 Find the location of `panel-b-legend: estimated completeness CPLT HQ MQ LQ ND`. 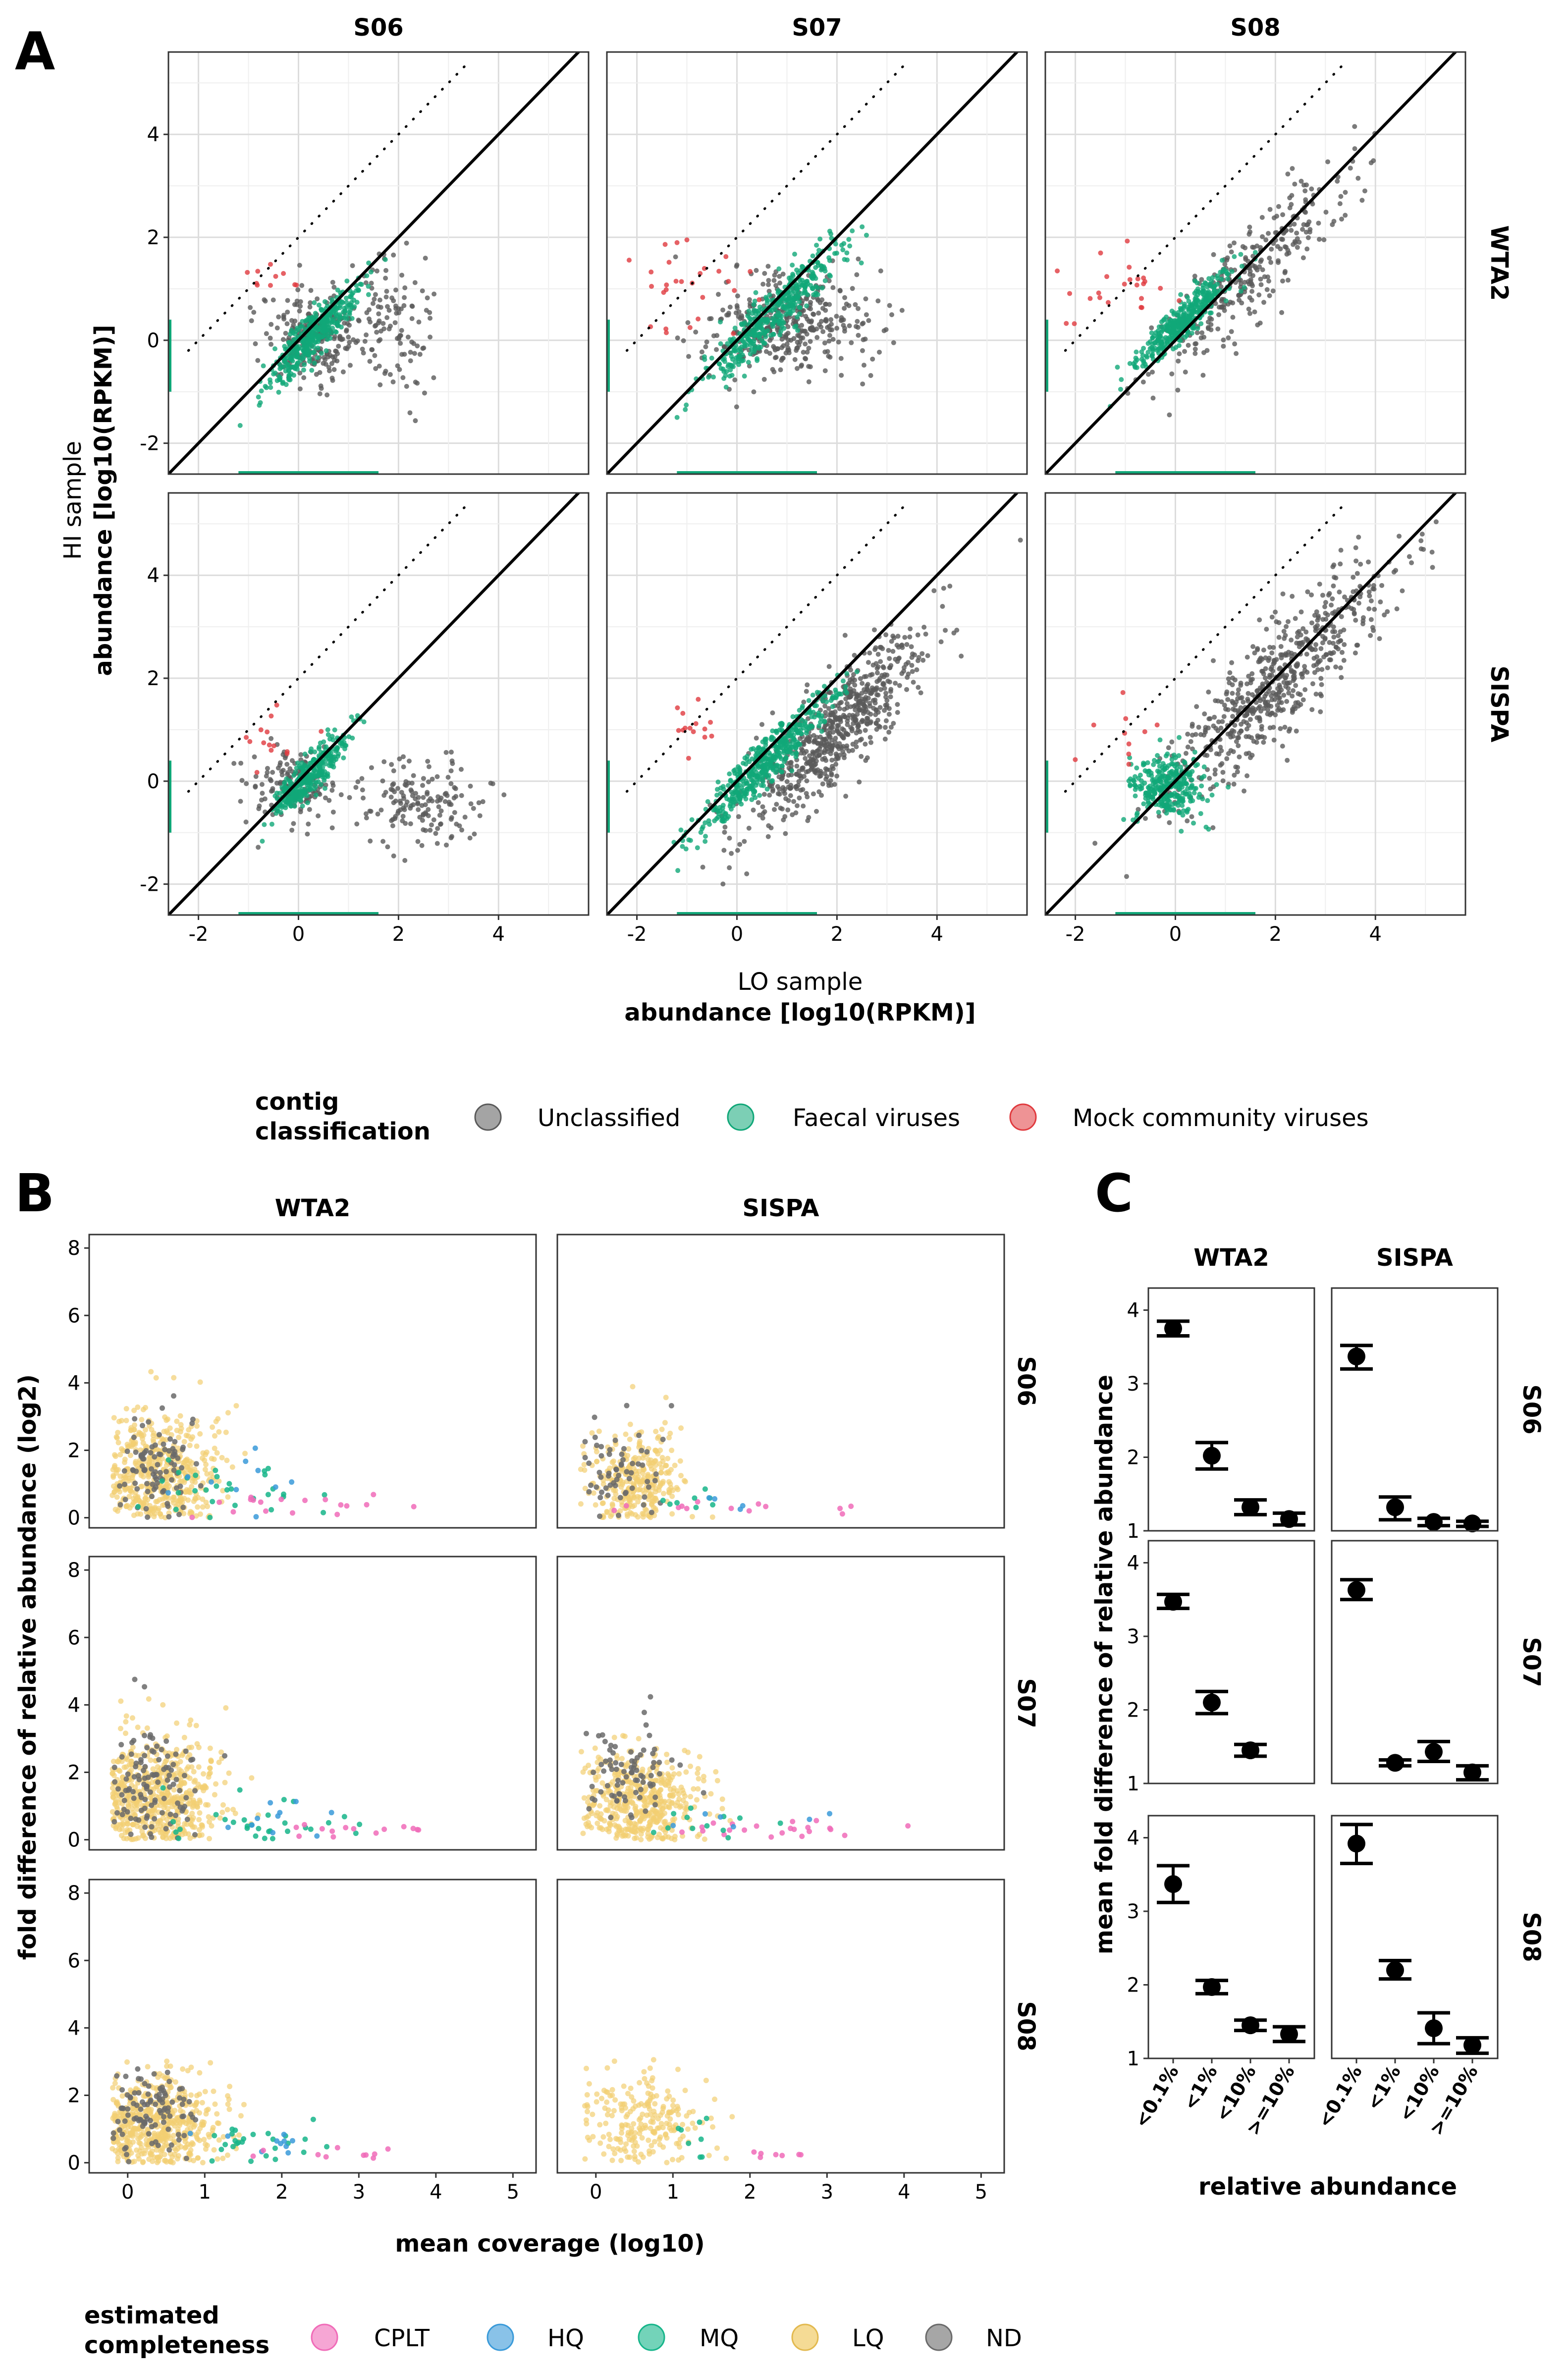

panel-b-legend: estimated completeness CPLT HQ MQ LQ ND is located at coordinates (553, 2330).